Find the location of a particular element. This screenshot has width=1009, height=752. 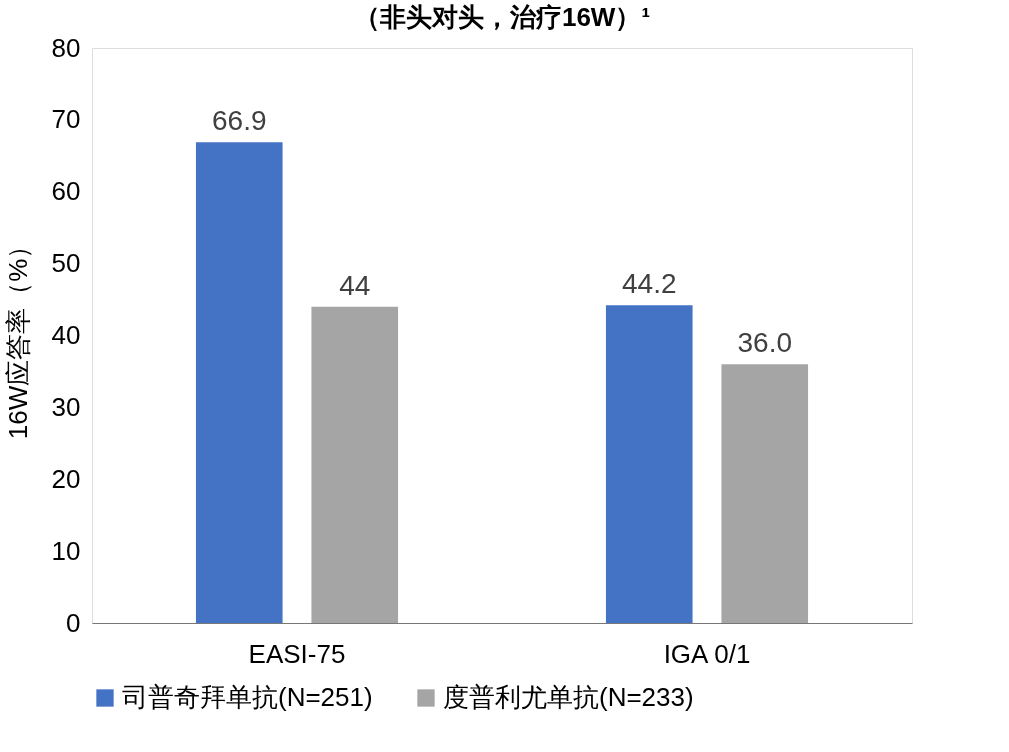

data-label: 66.9 is located at coordinates (239, 121).